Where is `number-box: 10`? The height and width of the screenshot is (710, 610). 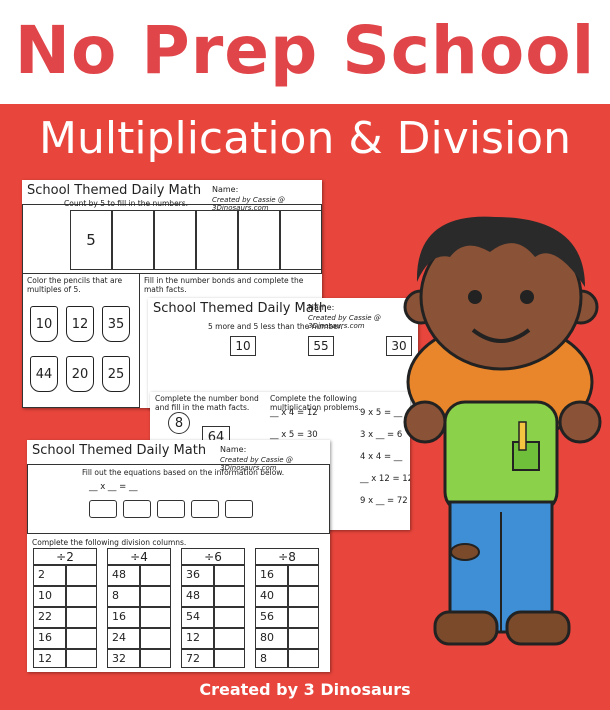
number-box: 10 is located at coordinates (243, 346).